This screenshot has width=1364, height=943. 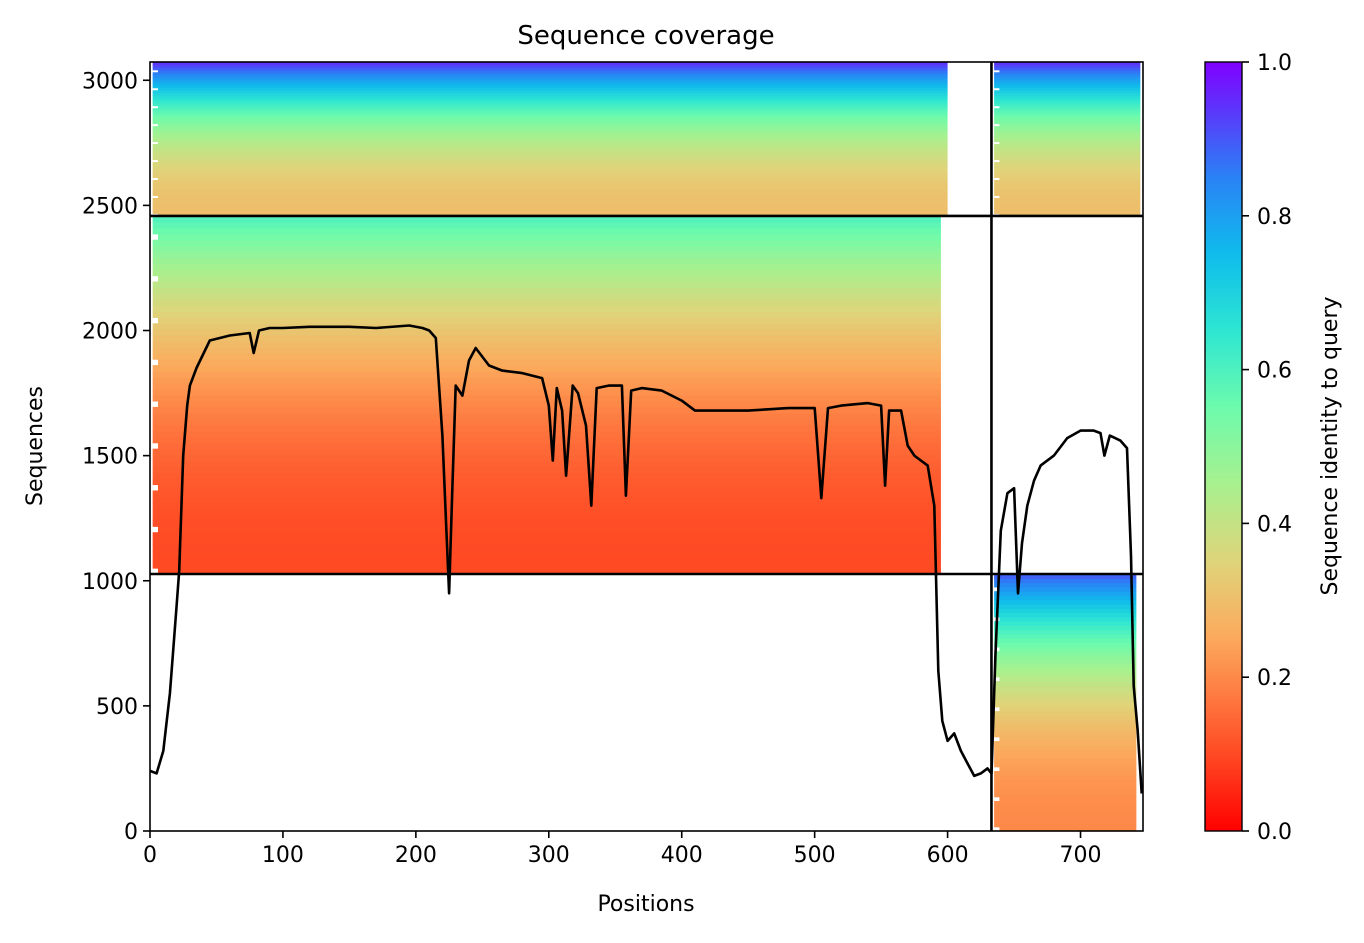 What do you see at coordinates (110, 206) in the screenshot?
I see `y-tick-label: 2500` at bounding box center [110, 206].